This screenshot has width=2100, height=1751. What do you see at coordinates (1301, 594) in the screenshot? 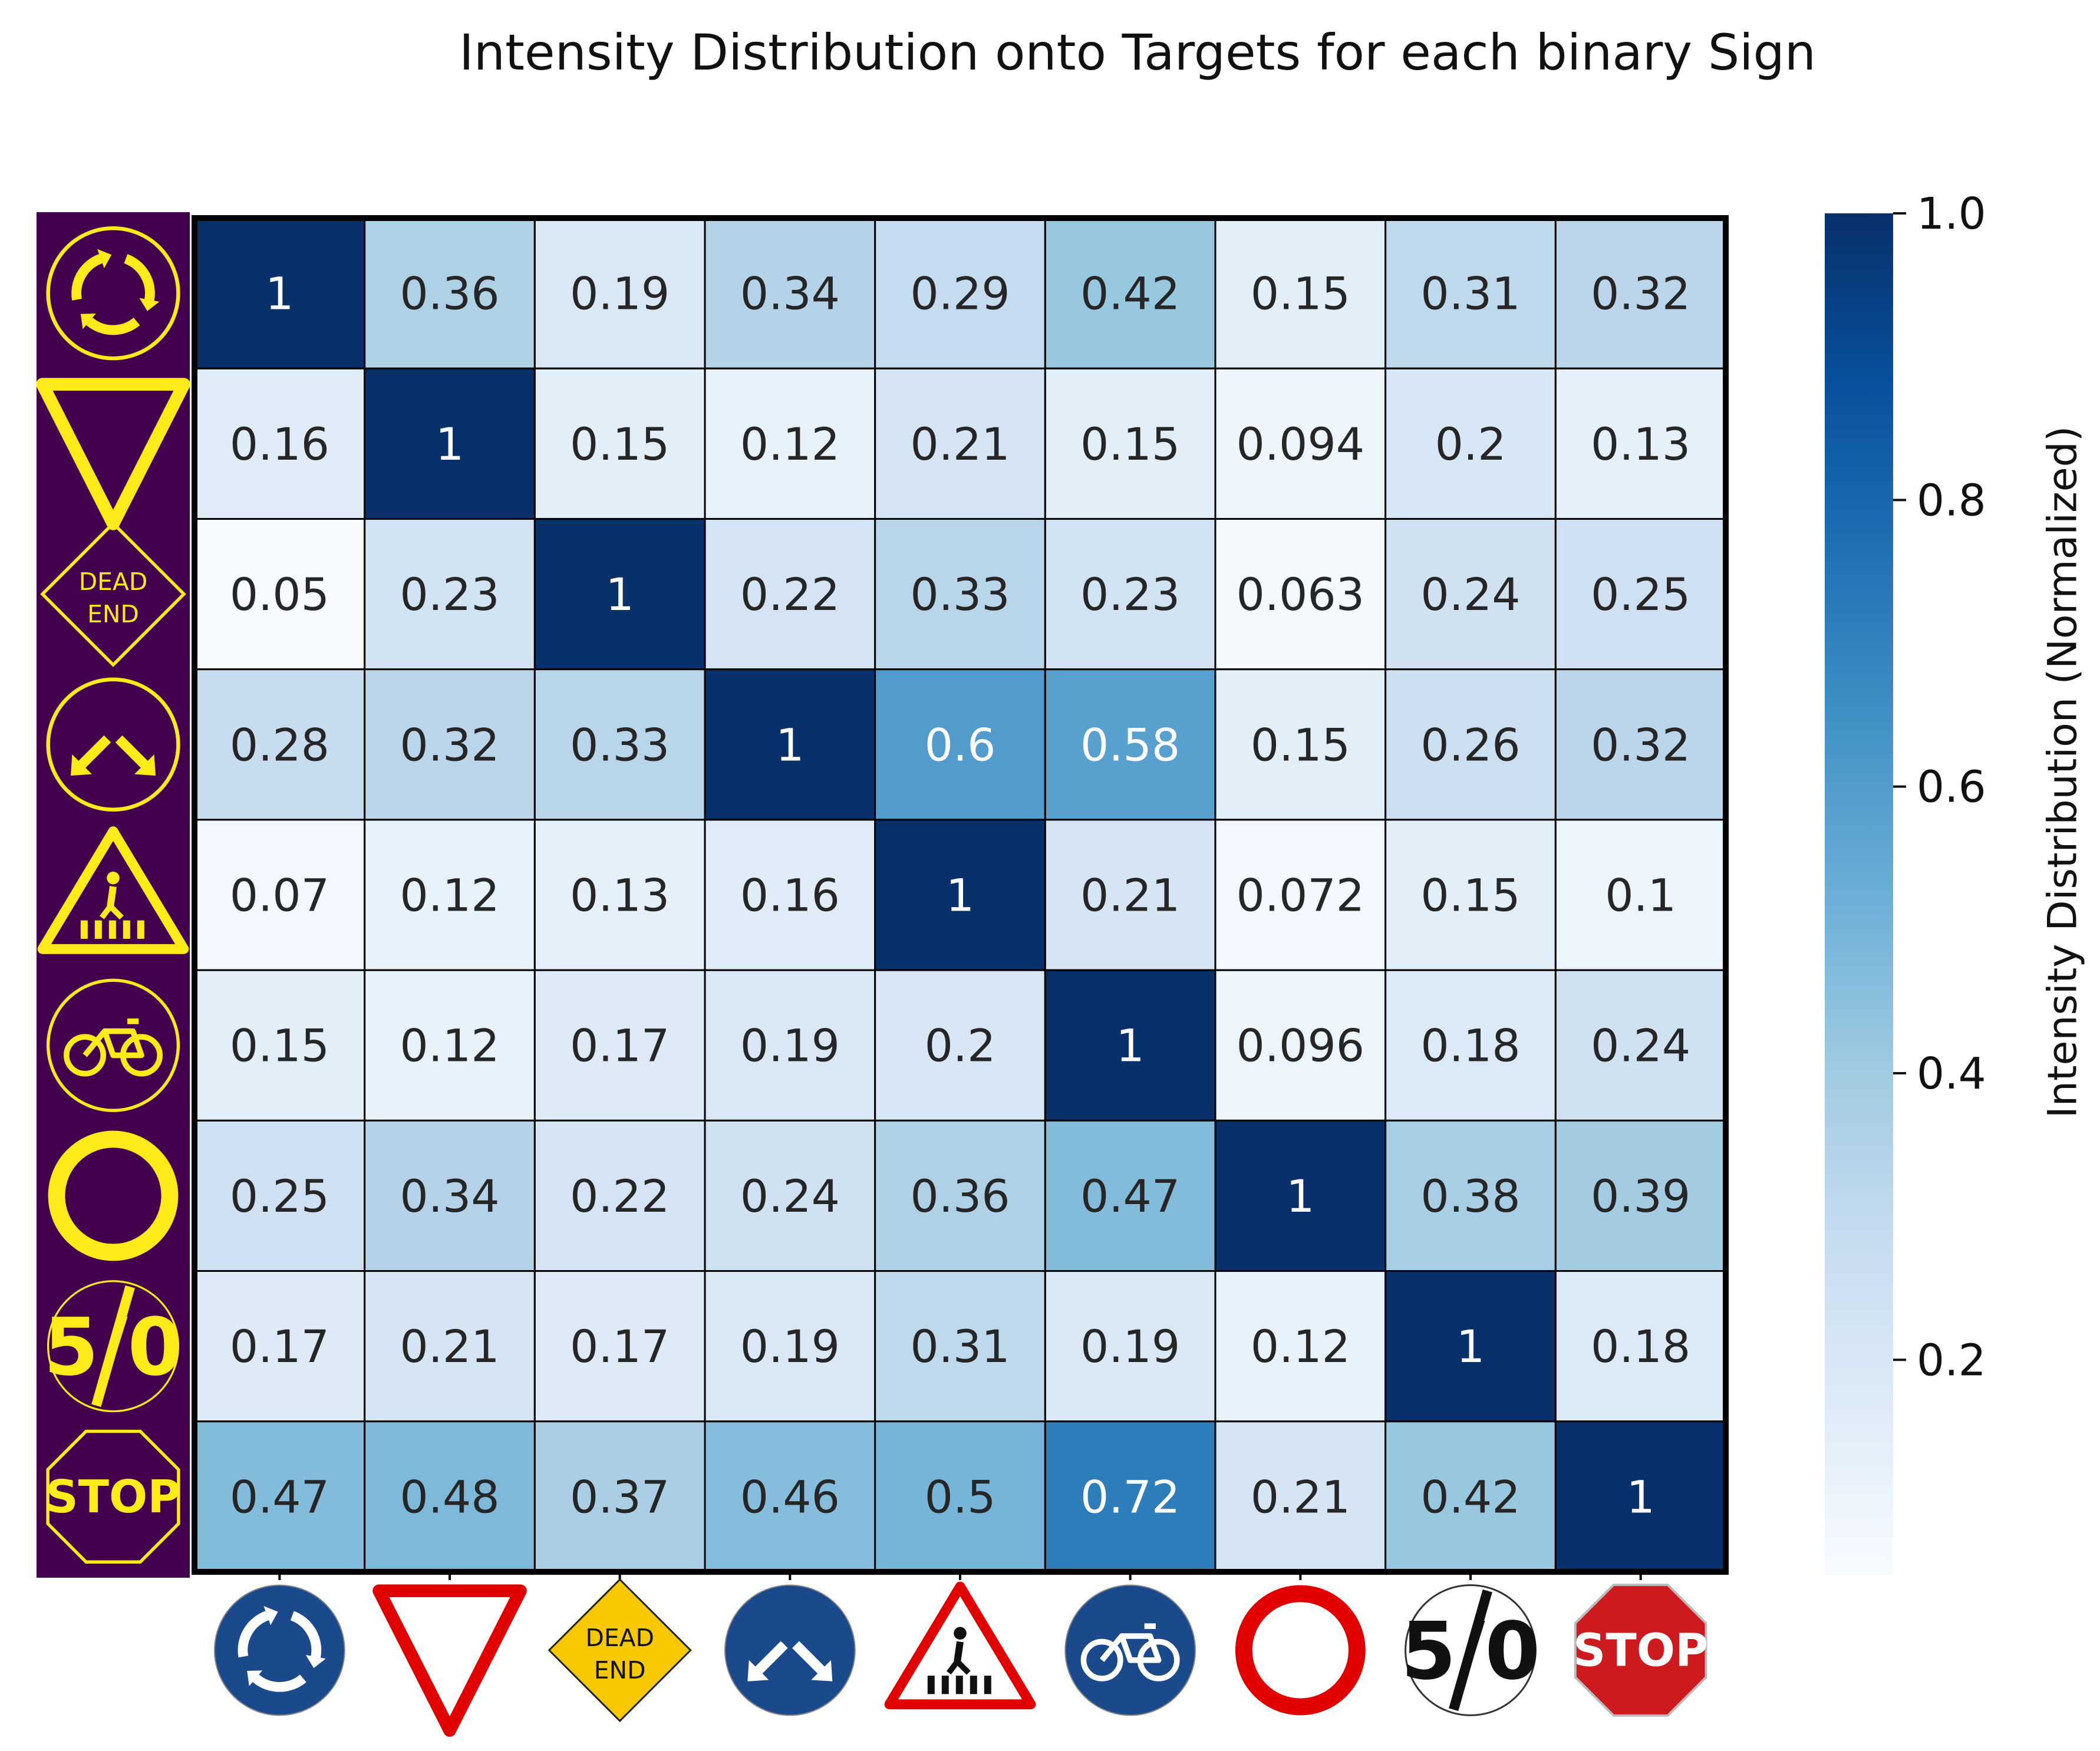
I see `data-label: 0.063` at bounding box center [1301, 594].